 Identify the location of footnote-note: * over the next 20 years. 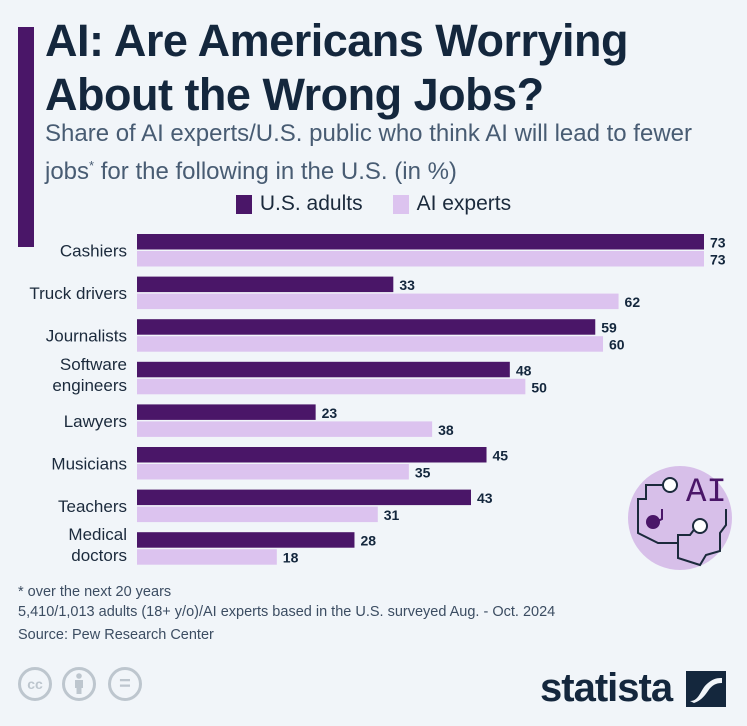
(95, 592).